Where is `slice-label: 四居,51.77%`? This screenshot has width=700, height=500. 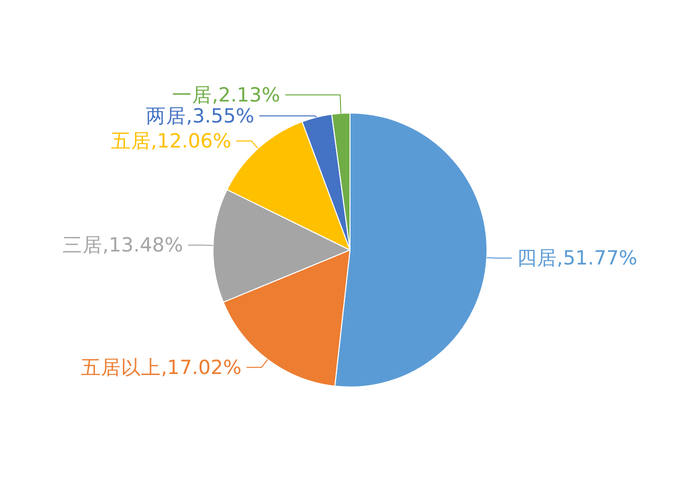
slice-label: 四居,51.77% is located at coordinates (577, 258).